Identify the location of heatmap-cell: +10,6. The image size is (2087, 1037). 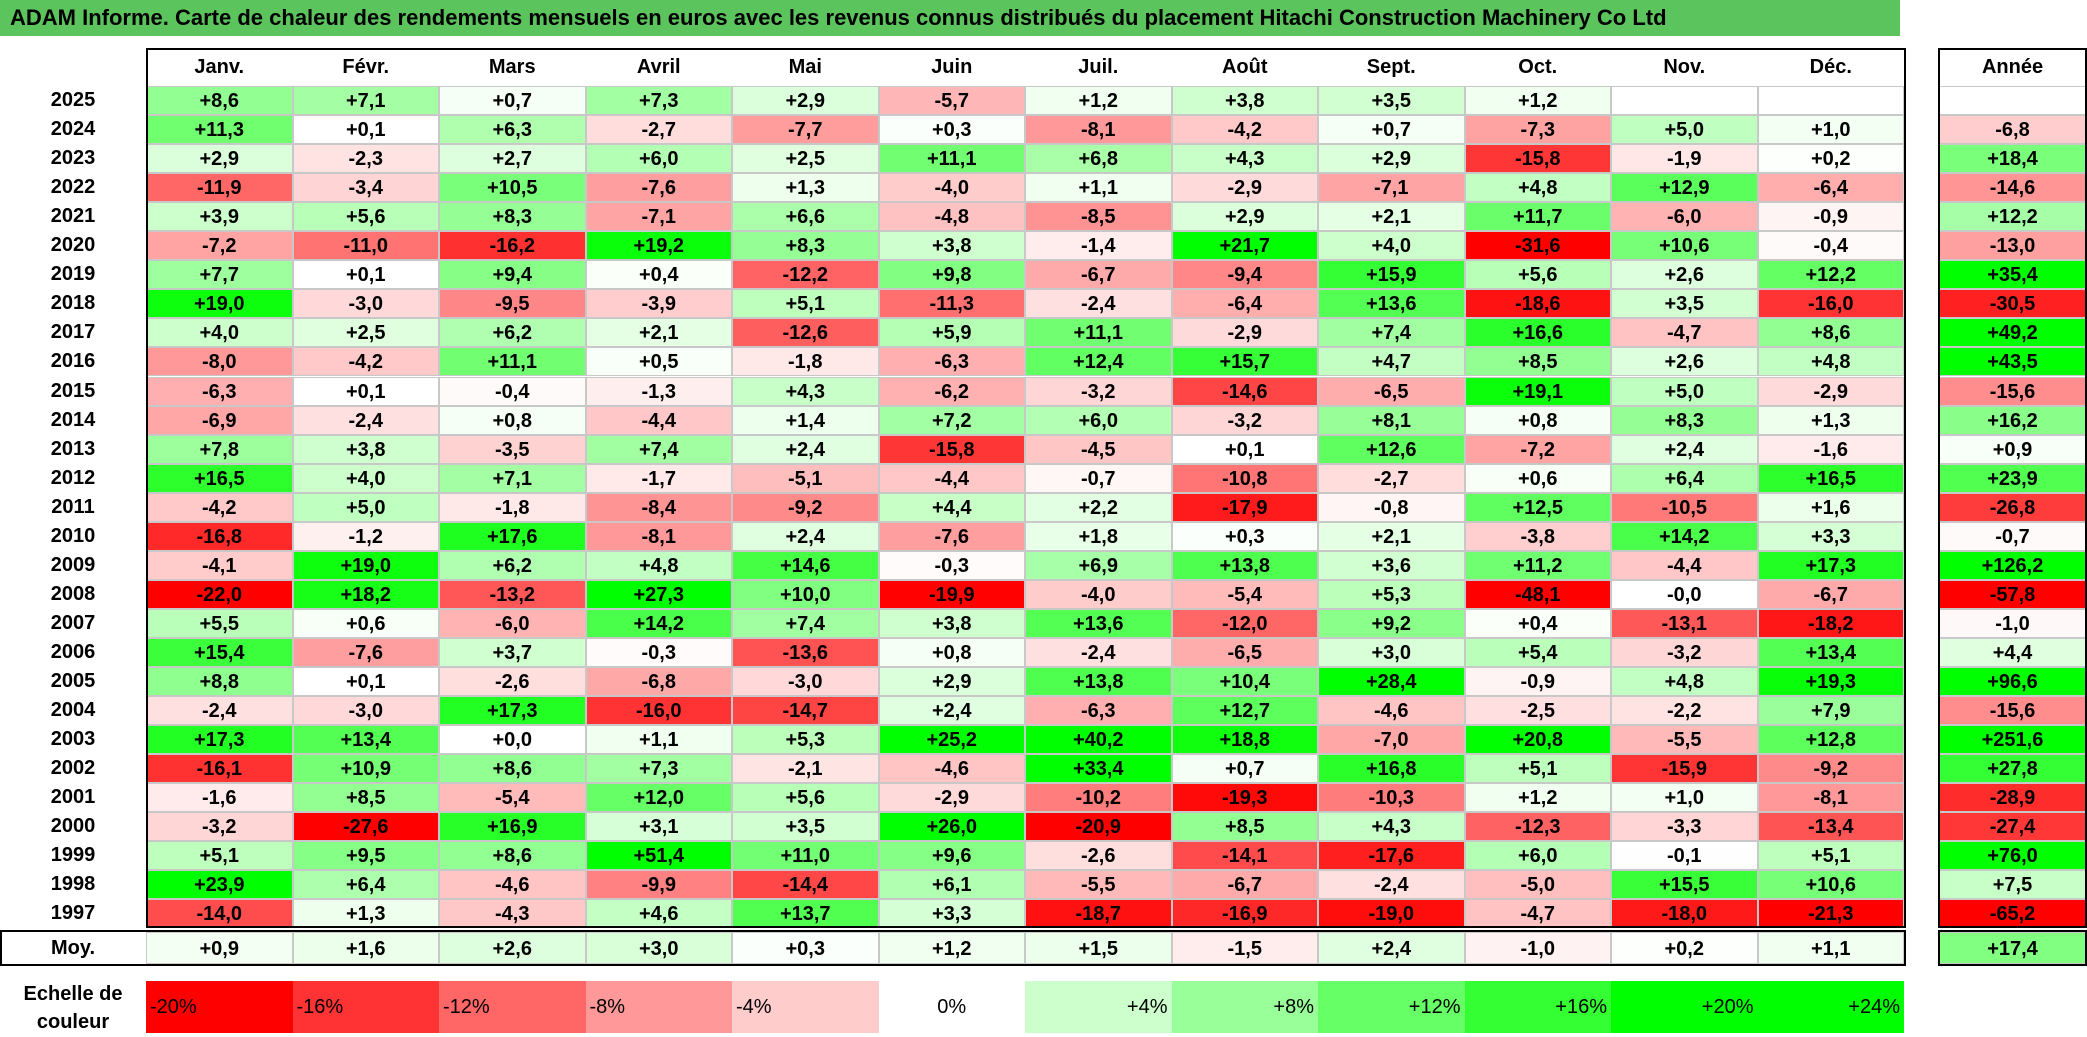
(1830, 885).